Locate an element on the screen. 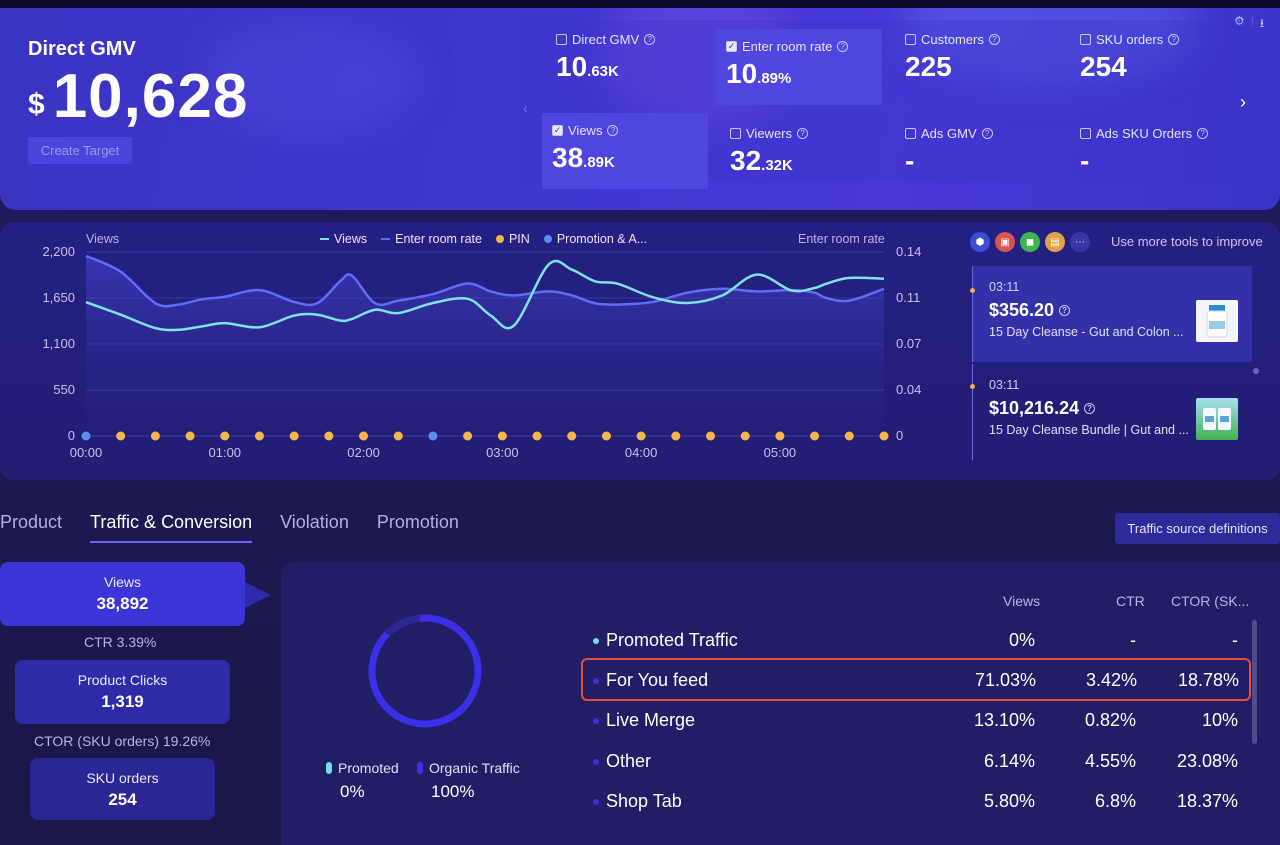 This screenshot has width=1280, height=845. legend-dot is located at coordinates (499, 239).